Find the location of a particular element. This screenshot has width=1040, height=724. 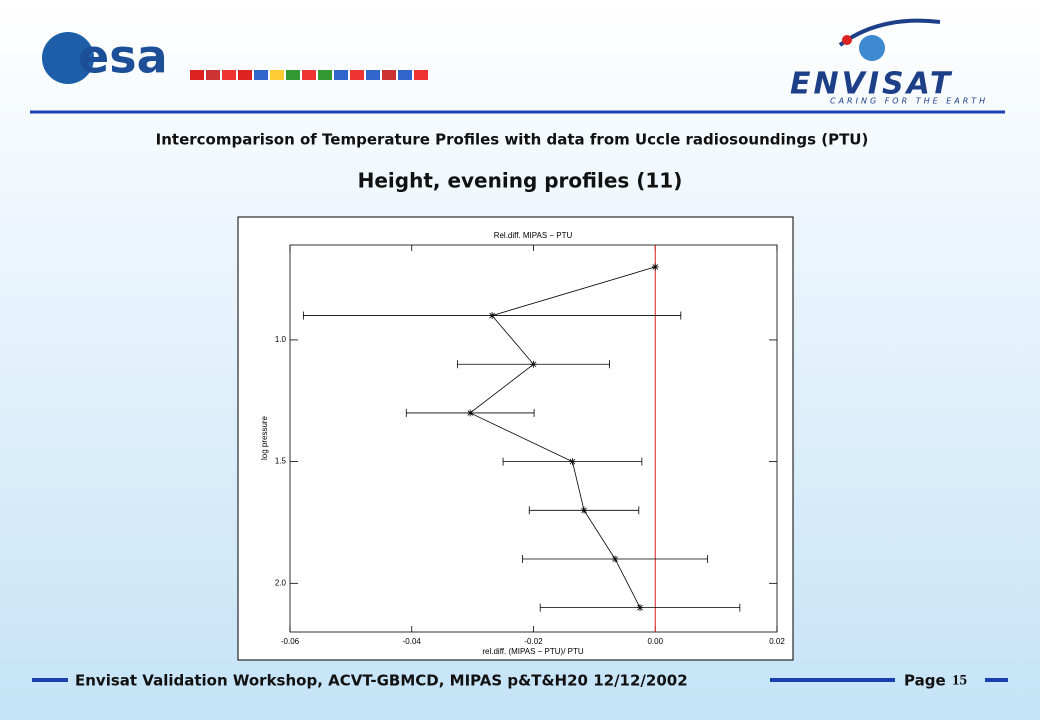

slide-subtitle: Height, evening profiles (11) is located at coordinates (520, 181).